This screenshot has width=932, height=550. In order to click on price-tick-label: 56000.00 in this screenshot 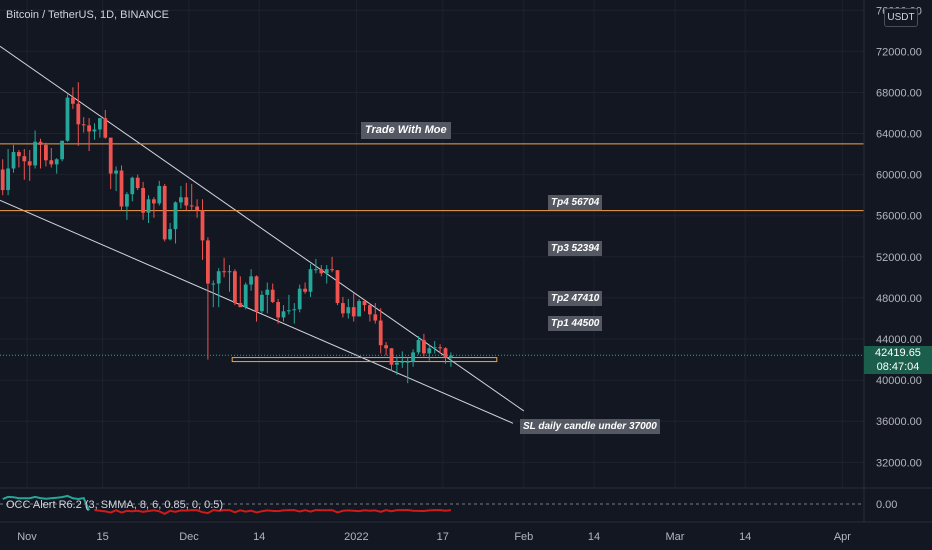, I will do `click(899, 217)`.